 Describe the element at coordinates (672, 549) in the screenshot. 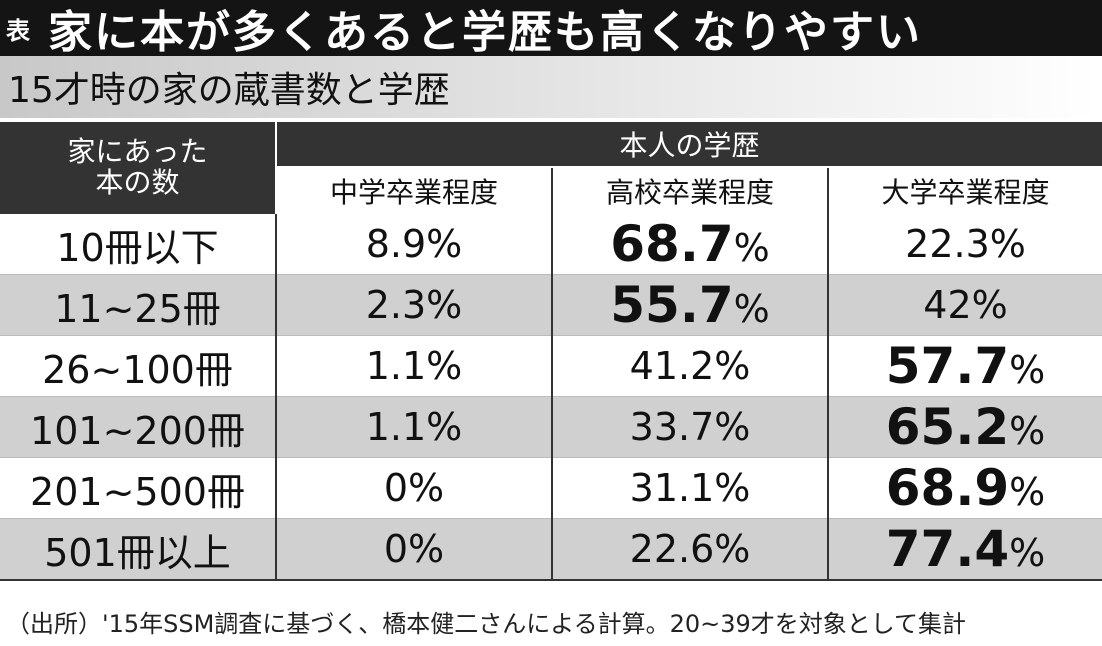

I see `cell-value: 22.6` at that location.